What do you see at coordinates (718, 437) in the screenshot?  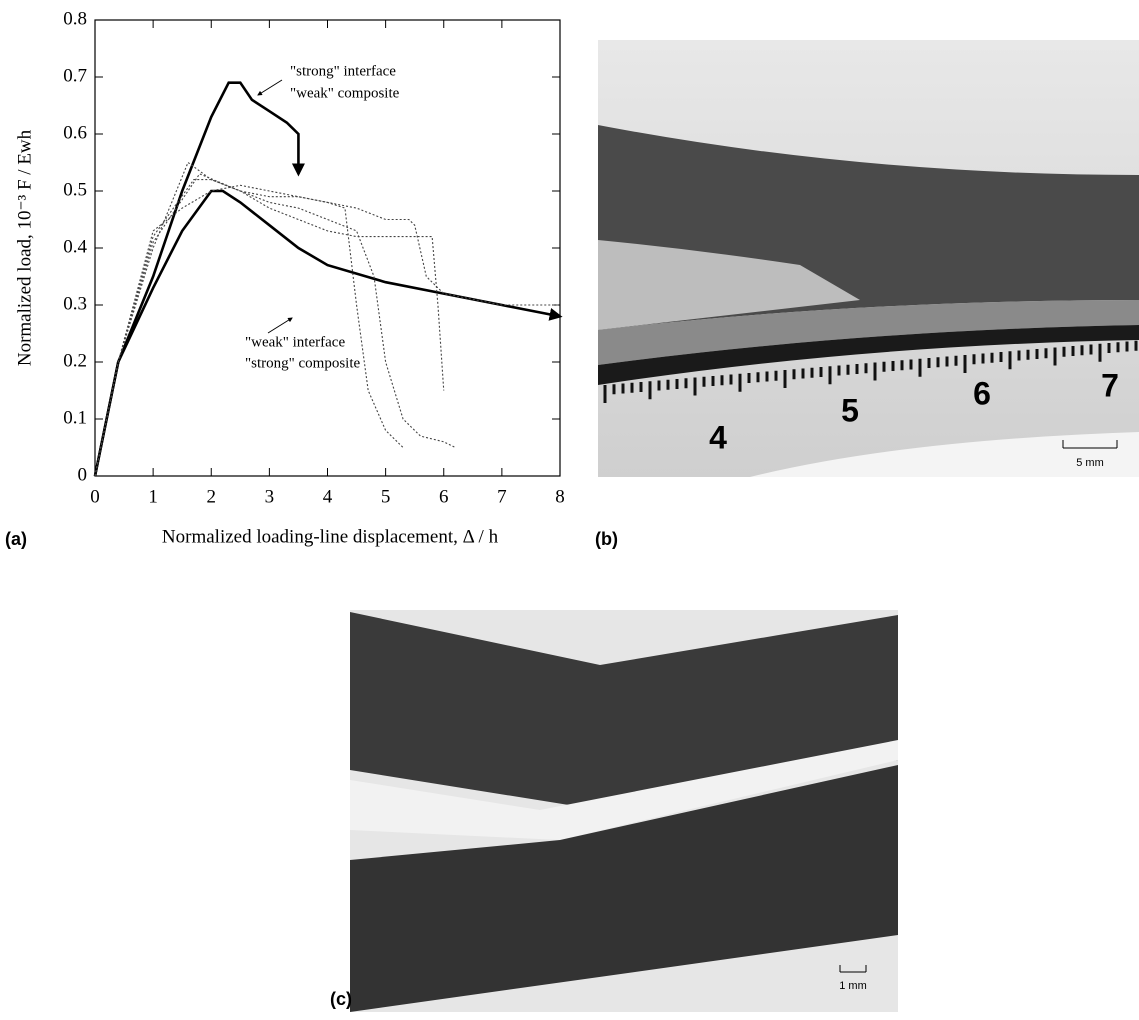 I see `ruler-label: 4` at bounding box center [718, 437].